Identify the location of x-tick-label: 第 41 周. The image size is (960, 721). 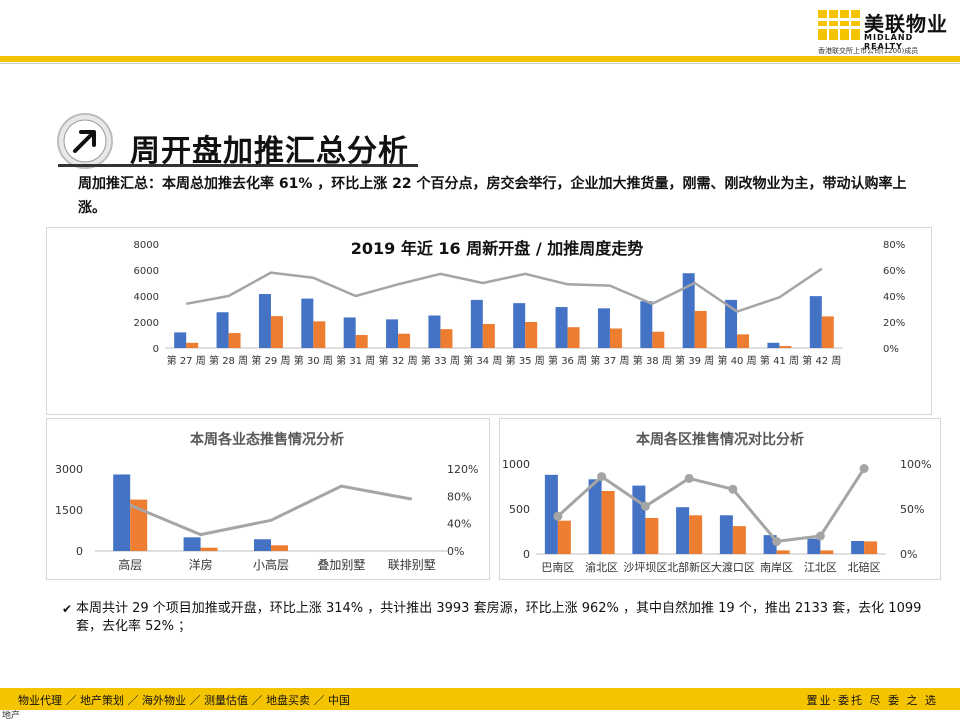
(779, 360).